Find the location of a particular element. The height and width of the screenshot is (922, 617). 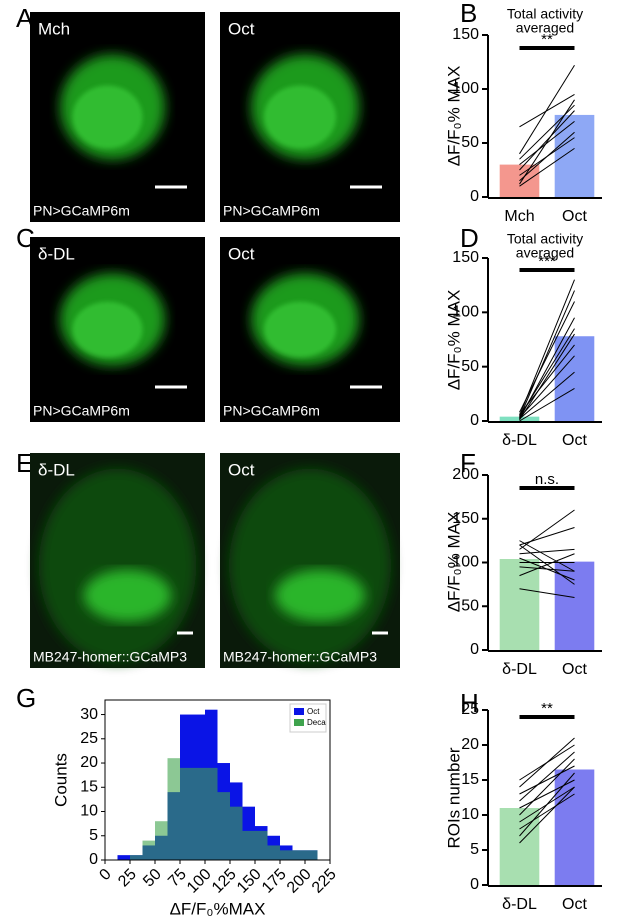

x-tick-label: Mch is located at coordinates (519, 216).